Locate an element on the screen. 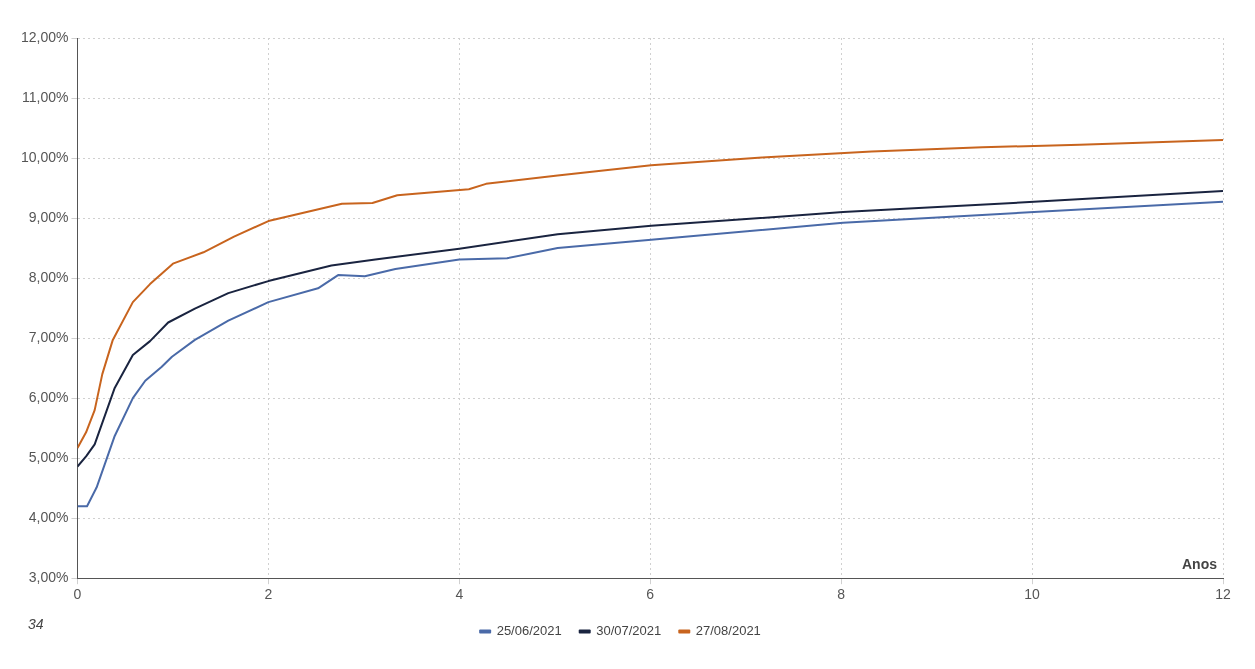 The width and height of the screenshot is (1255, 669). y-tick-label: 12,00% is located at coordinates (45, 36).